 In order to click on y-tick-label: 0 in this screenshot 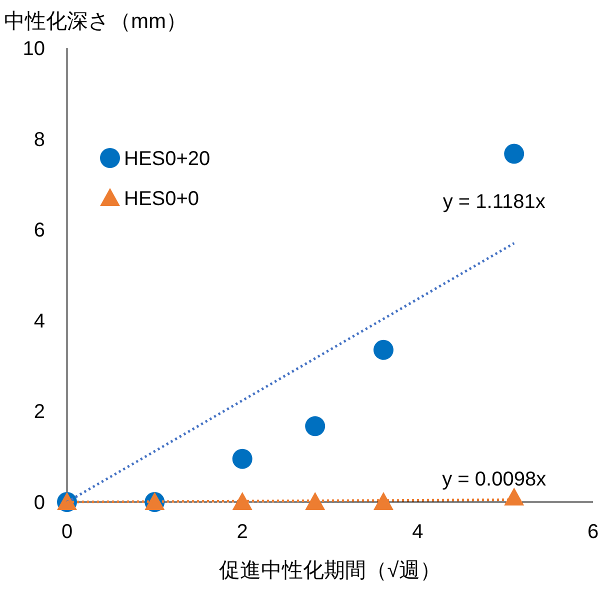, I will do `click(39, 503)`.